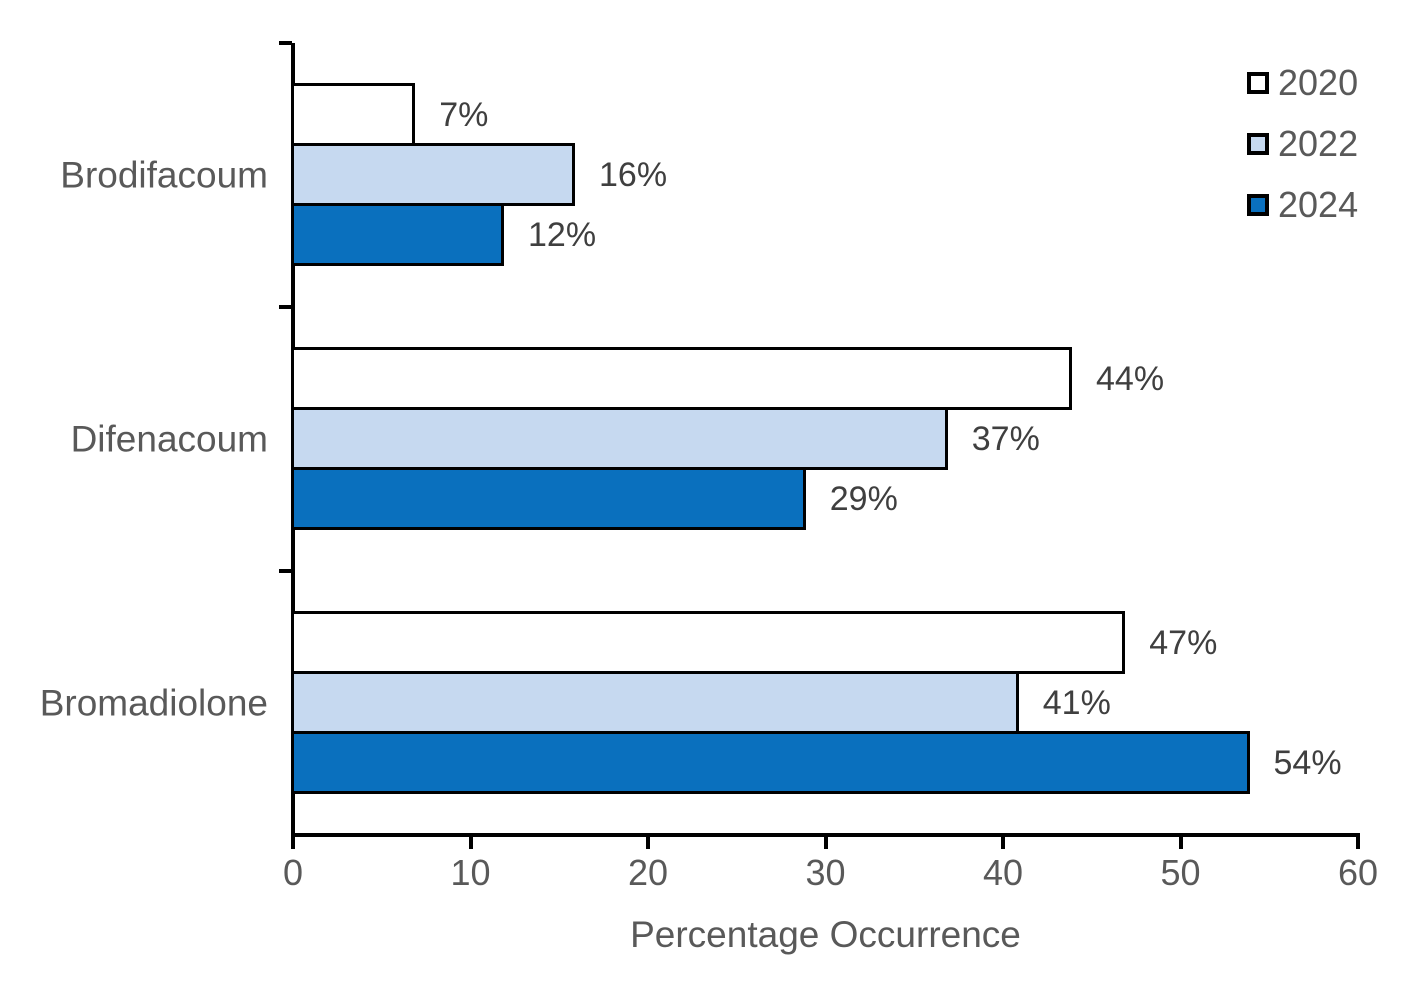 The image size is (1410, 982). Describe the element at coordinates (825, 872) in the screenshot. I see `x-axis-tick-label: 30` at that location.